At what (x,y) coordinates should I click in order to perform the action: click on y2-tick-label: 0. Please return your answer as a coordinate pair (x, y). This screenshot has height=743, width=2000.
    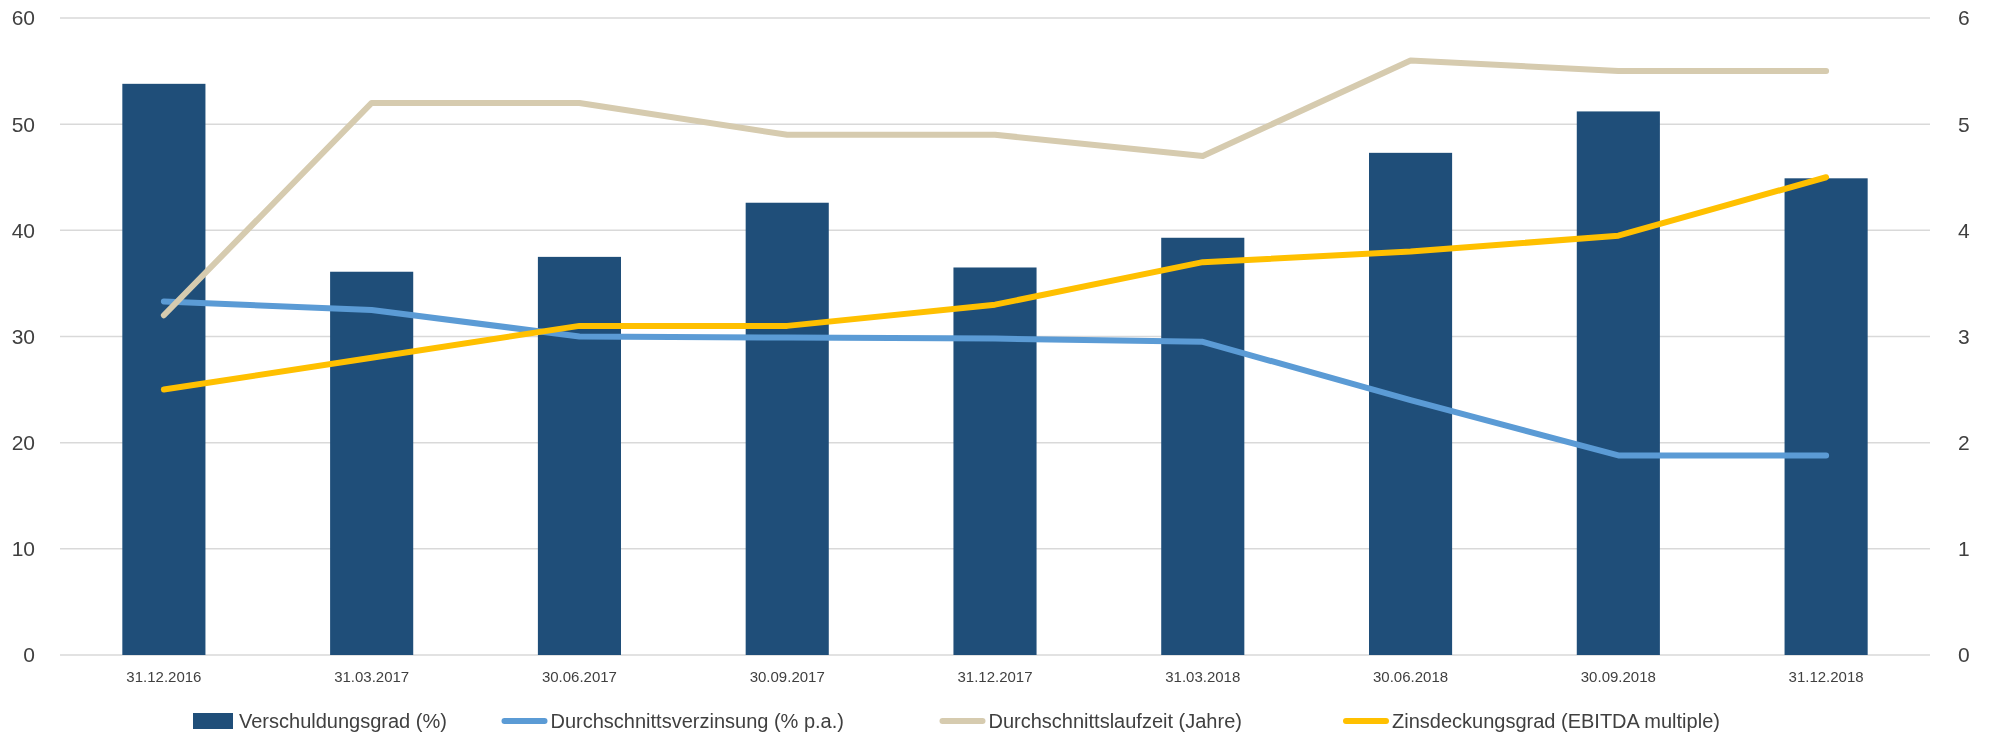
    Looking at the image, I should click on (1964, 655).